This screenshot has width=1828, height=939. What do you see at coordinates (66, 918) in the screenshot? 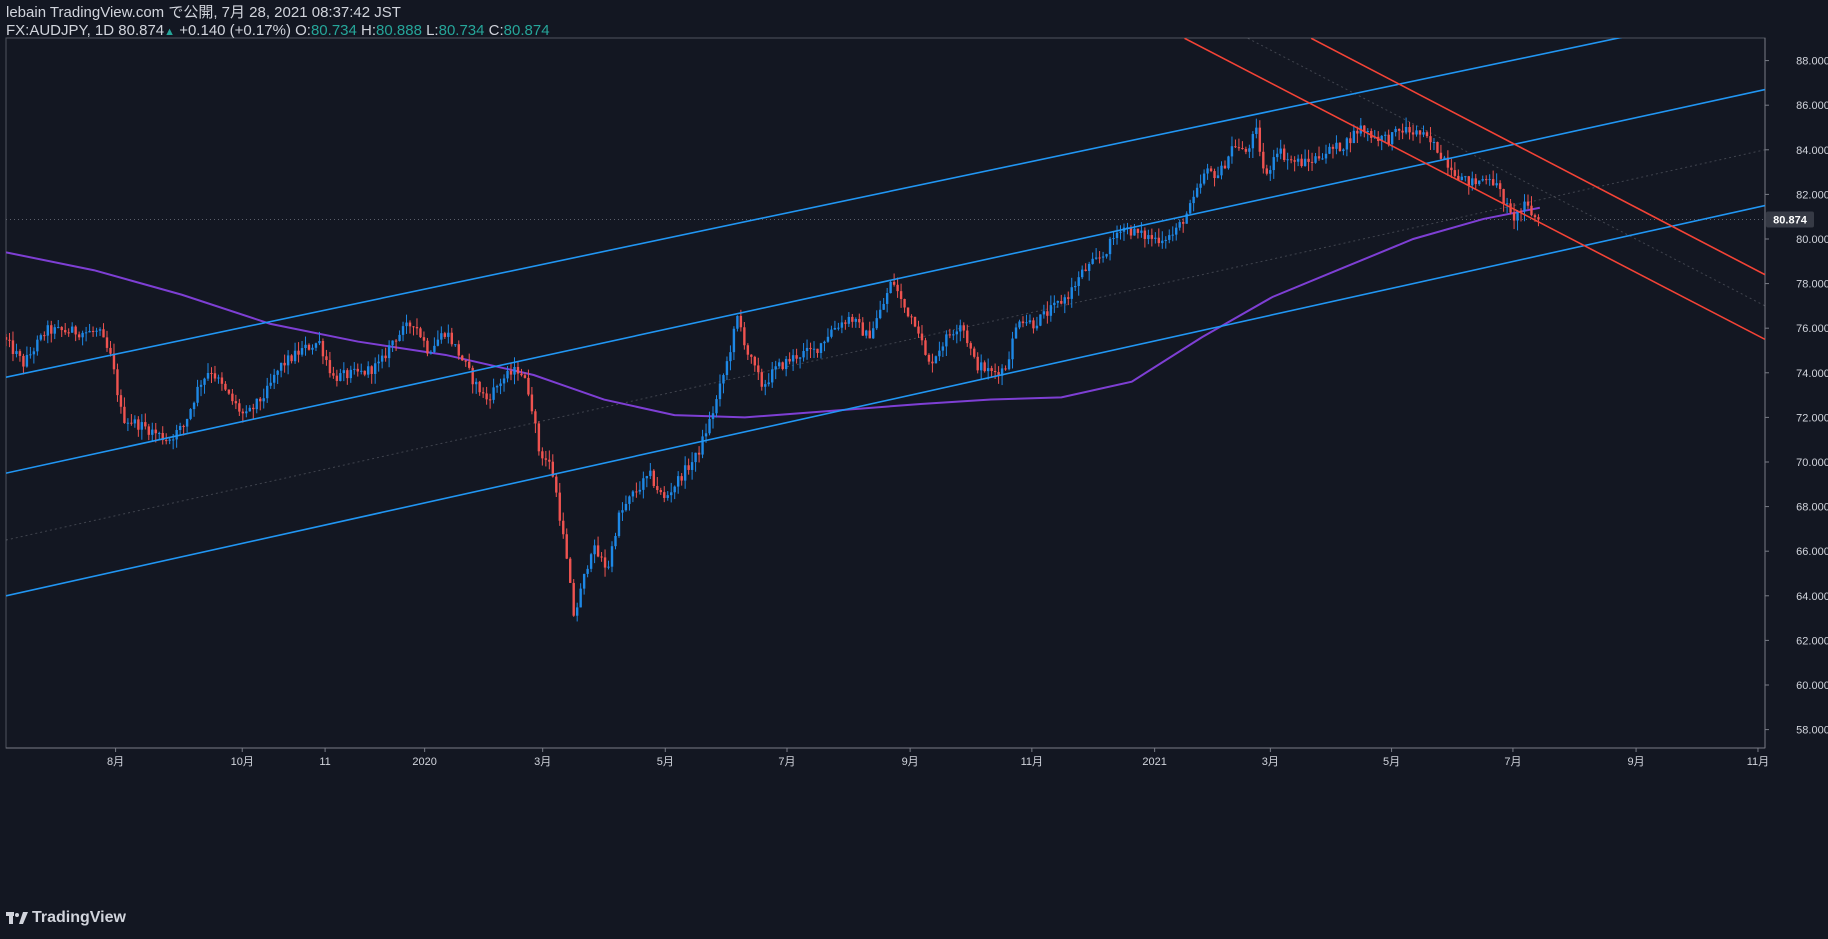
I see `tradingview-logo: TradingView` at bounding box center [66, 918].